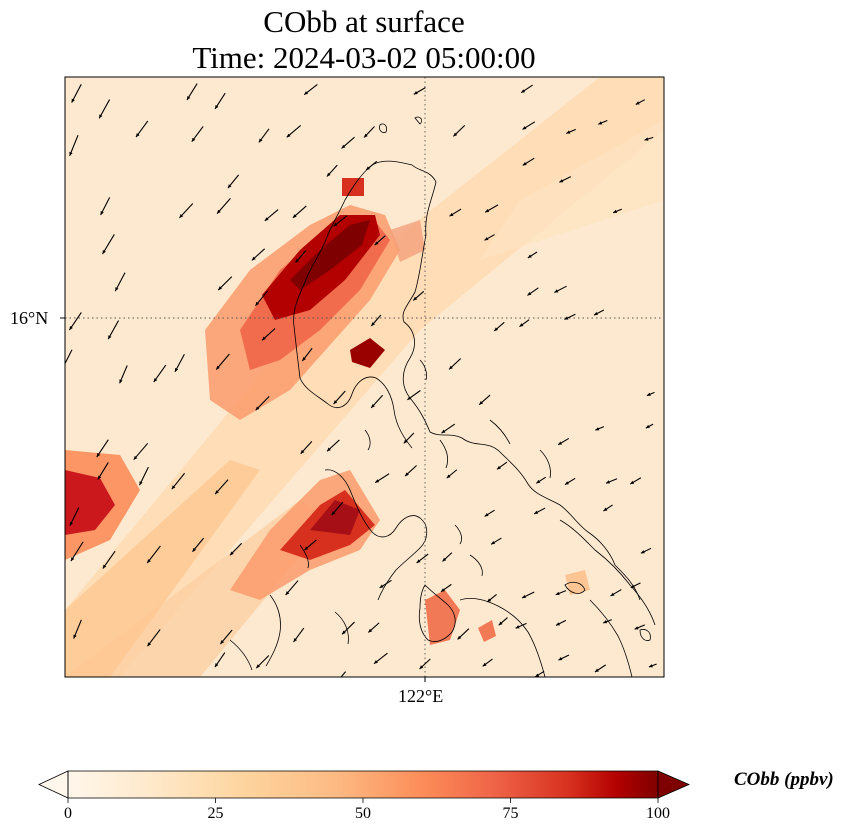 This screenshot has width=854, height=836. What do you see at coordinates (367, 353) in the screenshot?
I see `hotspot-mid-pixel` at bounding box center [367, 353].